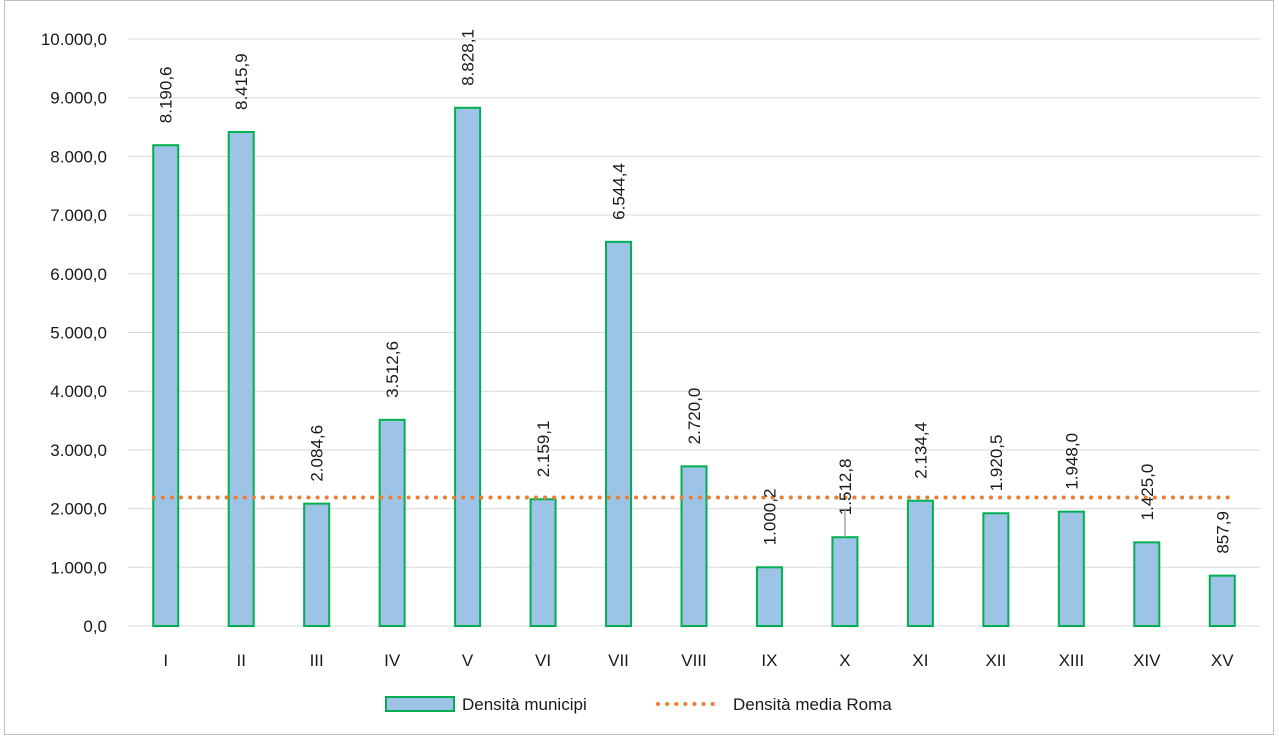 This screenshot has width=1279, height=738. What do you see at coordinates (694, 660) in the screenshot?
I see `x-tick-label: VIII` at bounding box center [694, 660].